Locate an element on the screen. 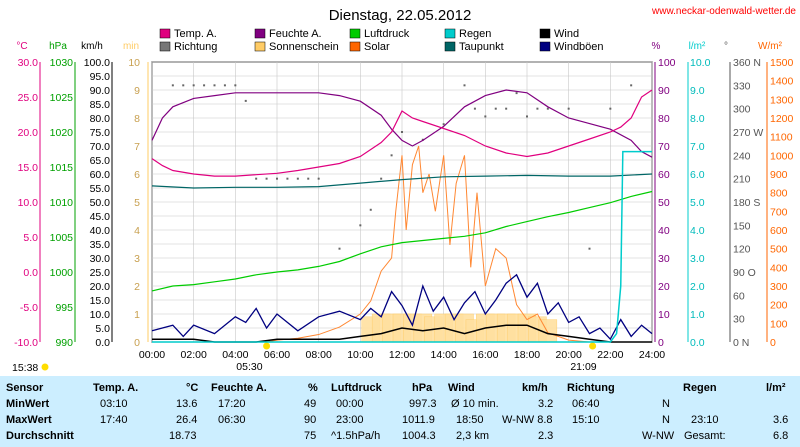 Image resolution: width=800 pixels, height=447 pixels. tick-wind: 20.0 is located at coordinates (100, 287).